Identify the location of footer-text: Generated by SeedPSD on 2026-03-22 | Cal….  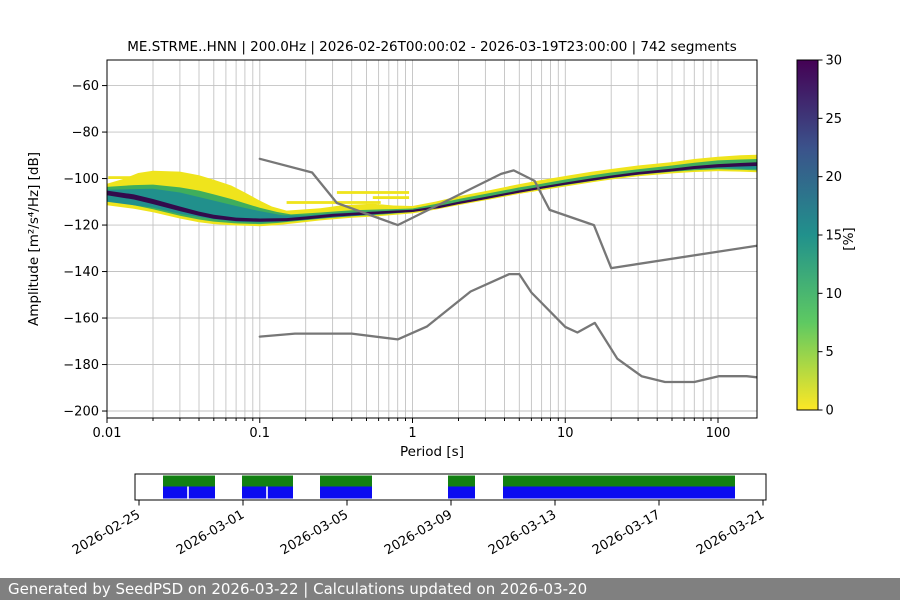
(298, 589).